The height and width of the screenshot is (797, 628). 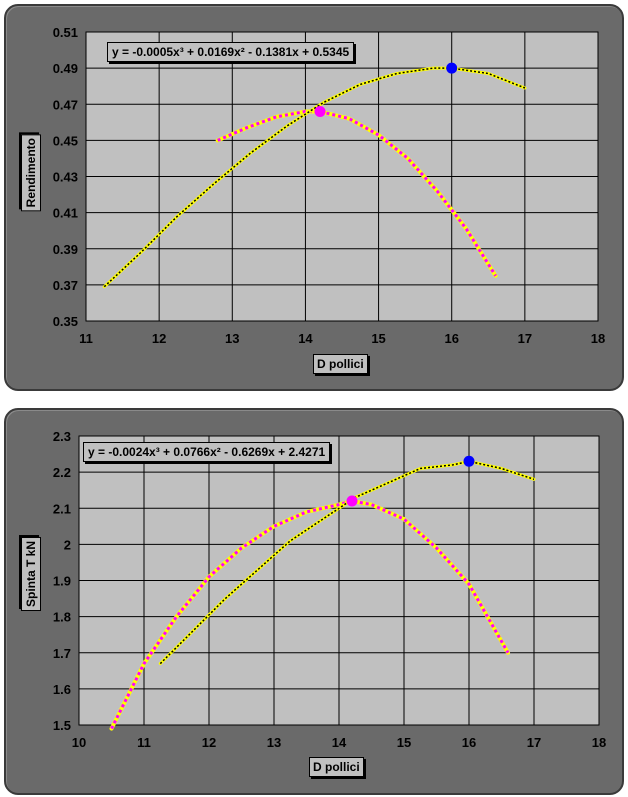 I want to click on y-tick-label: 0.43, so click(x=65, y=177).